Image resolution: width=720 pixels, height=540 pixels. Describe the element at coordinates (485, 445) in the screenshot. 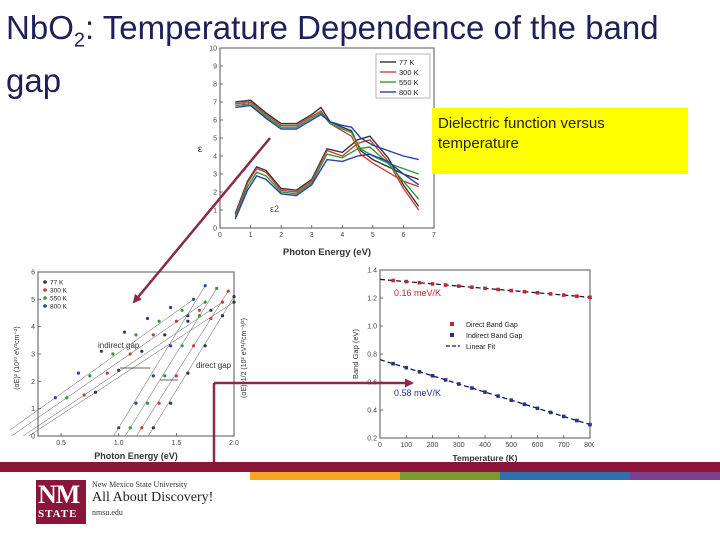

I see `bandgap-xtick-label: 400` at that location.